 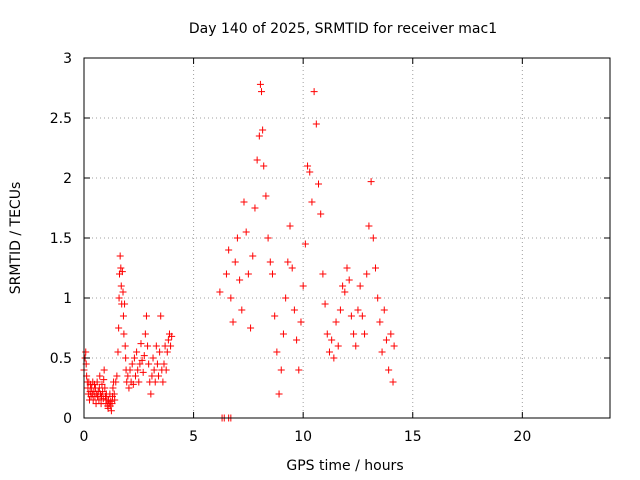 What do you see at coordinates (61, 119) in the screenshot?
I see `y-tick-label: 2.5` at bounding box center [61, 119].